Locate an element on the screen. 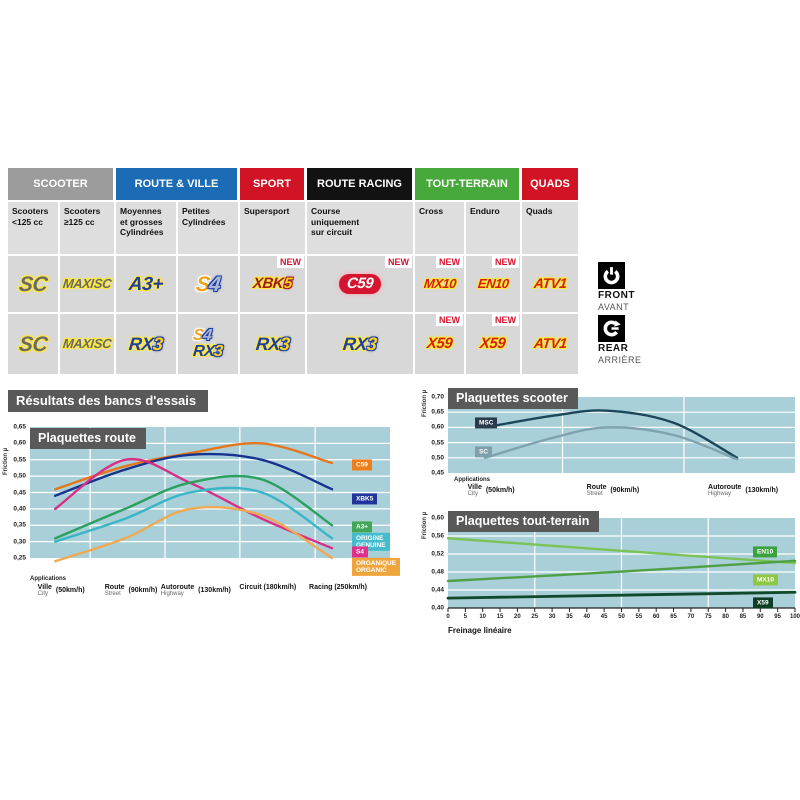  product-logo-ATV1: ATV1 is located at coordinates (550, 343).